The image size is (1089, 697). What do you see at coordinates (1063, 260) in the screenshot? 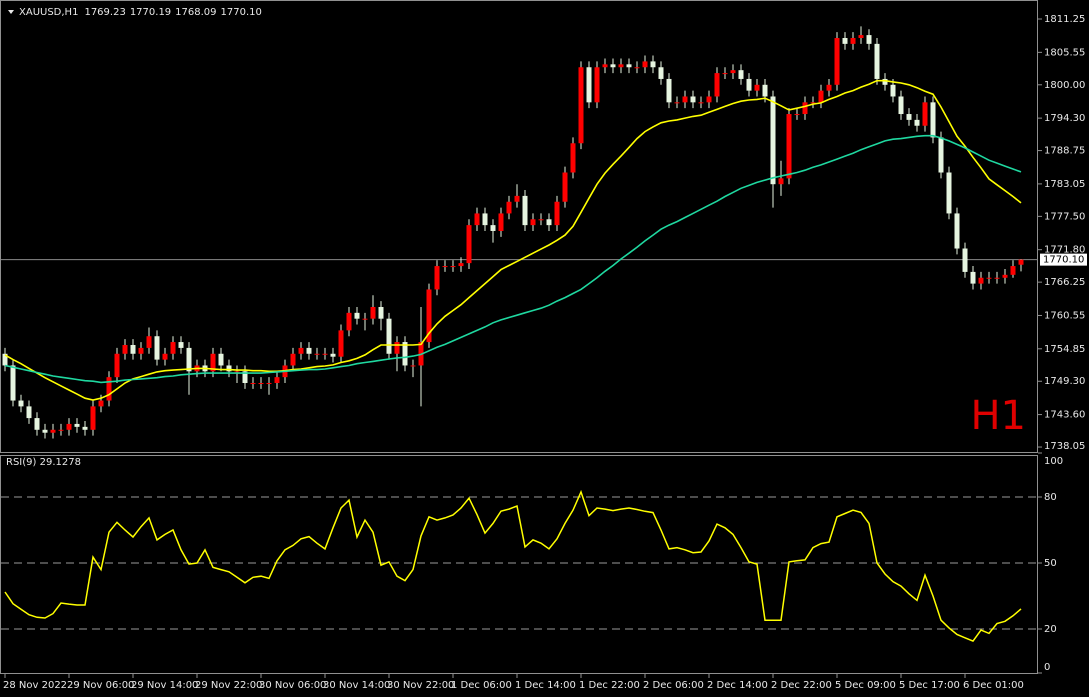
I see `current-price-label: 1770.10` at bounding box center [1063, 260].